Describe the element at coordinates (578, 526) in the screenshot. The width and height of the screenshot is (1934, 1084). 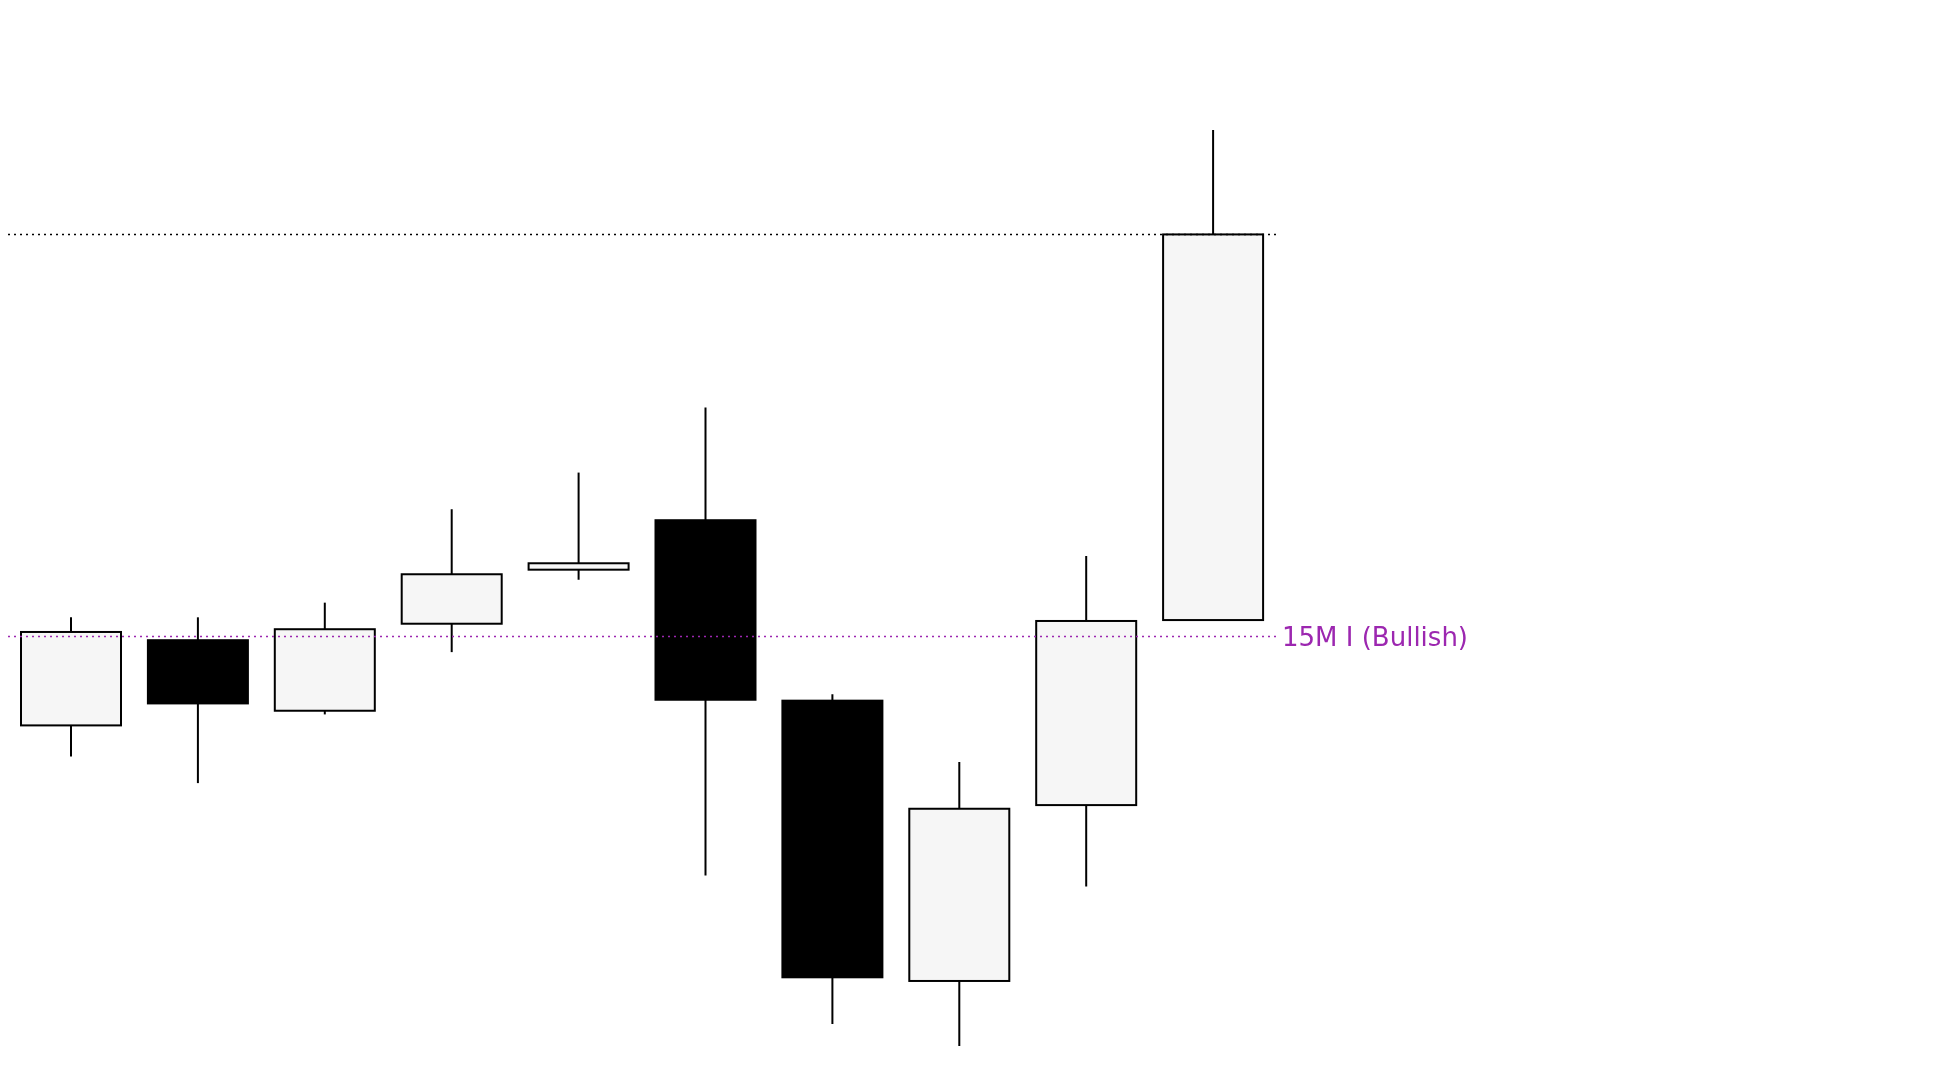
I see `candlestick` at that location.